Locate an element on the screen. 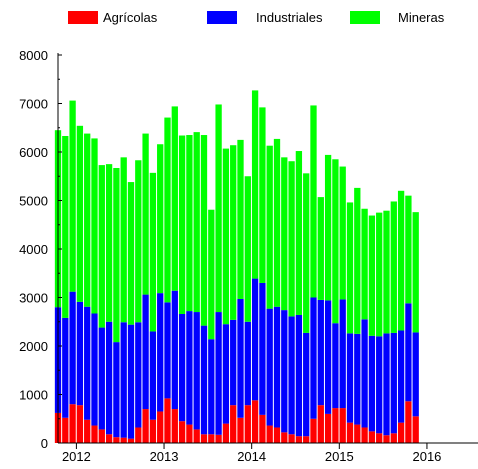 The image size is (478, 469). bar-agrícolas-43 is located at coordinates (372, 437).